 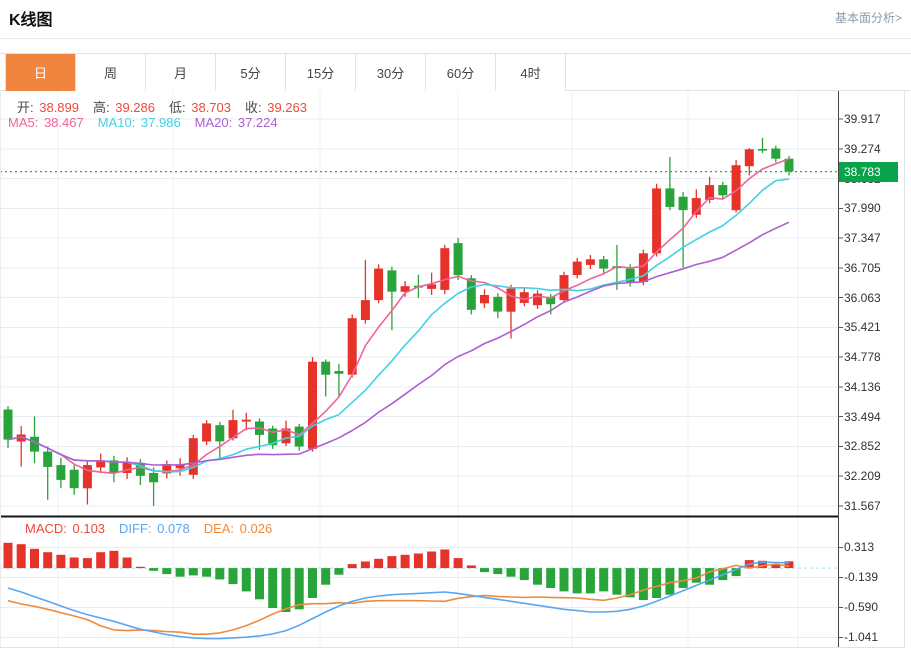 I want to click on tab-interval-4: 15分, so click(x=321, y=72).